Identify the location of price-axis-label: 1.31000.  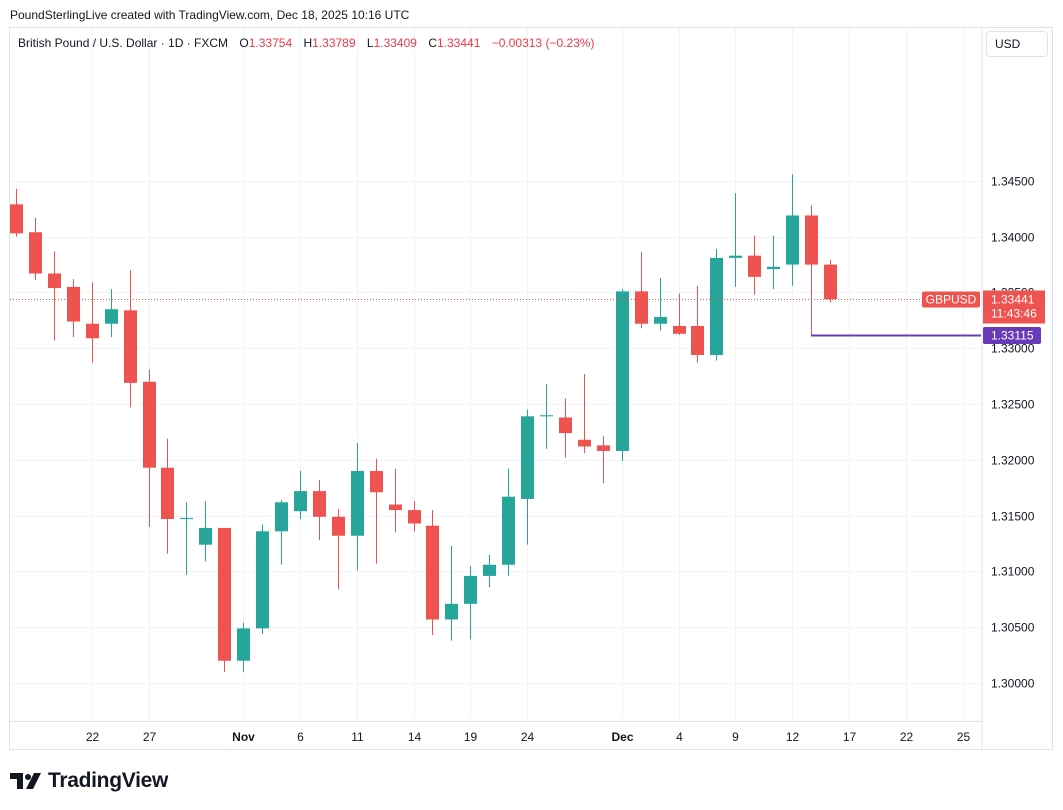
(1013, 572).